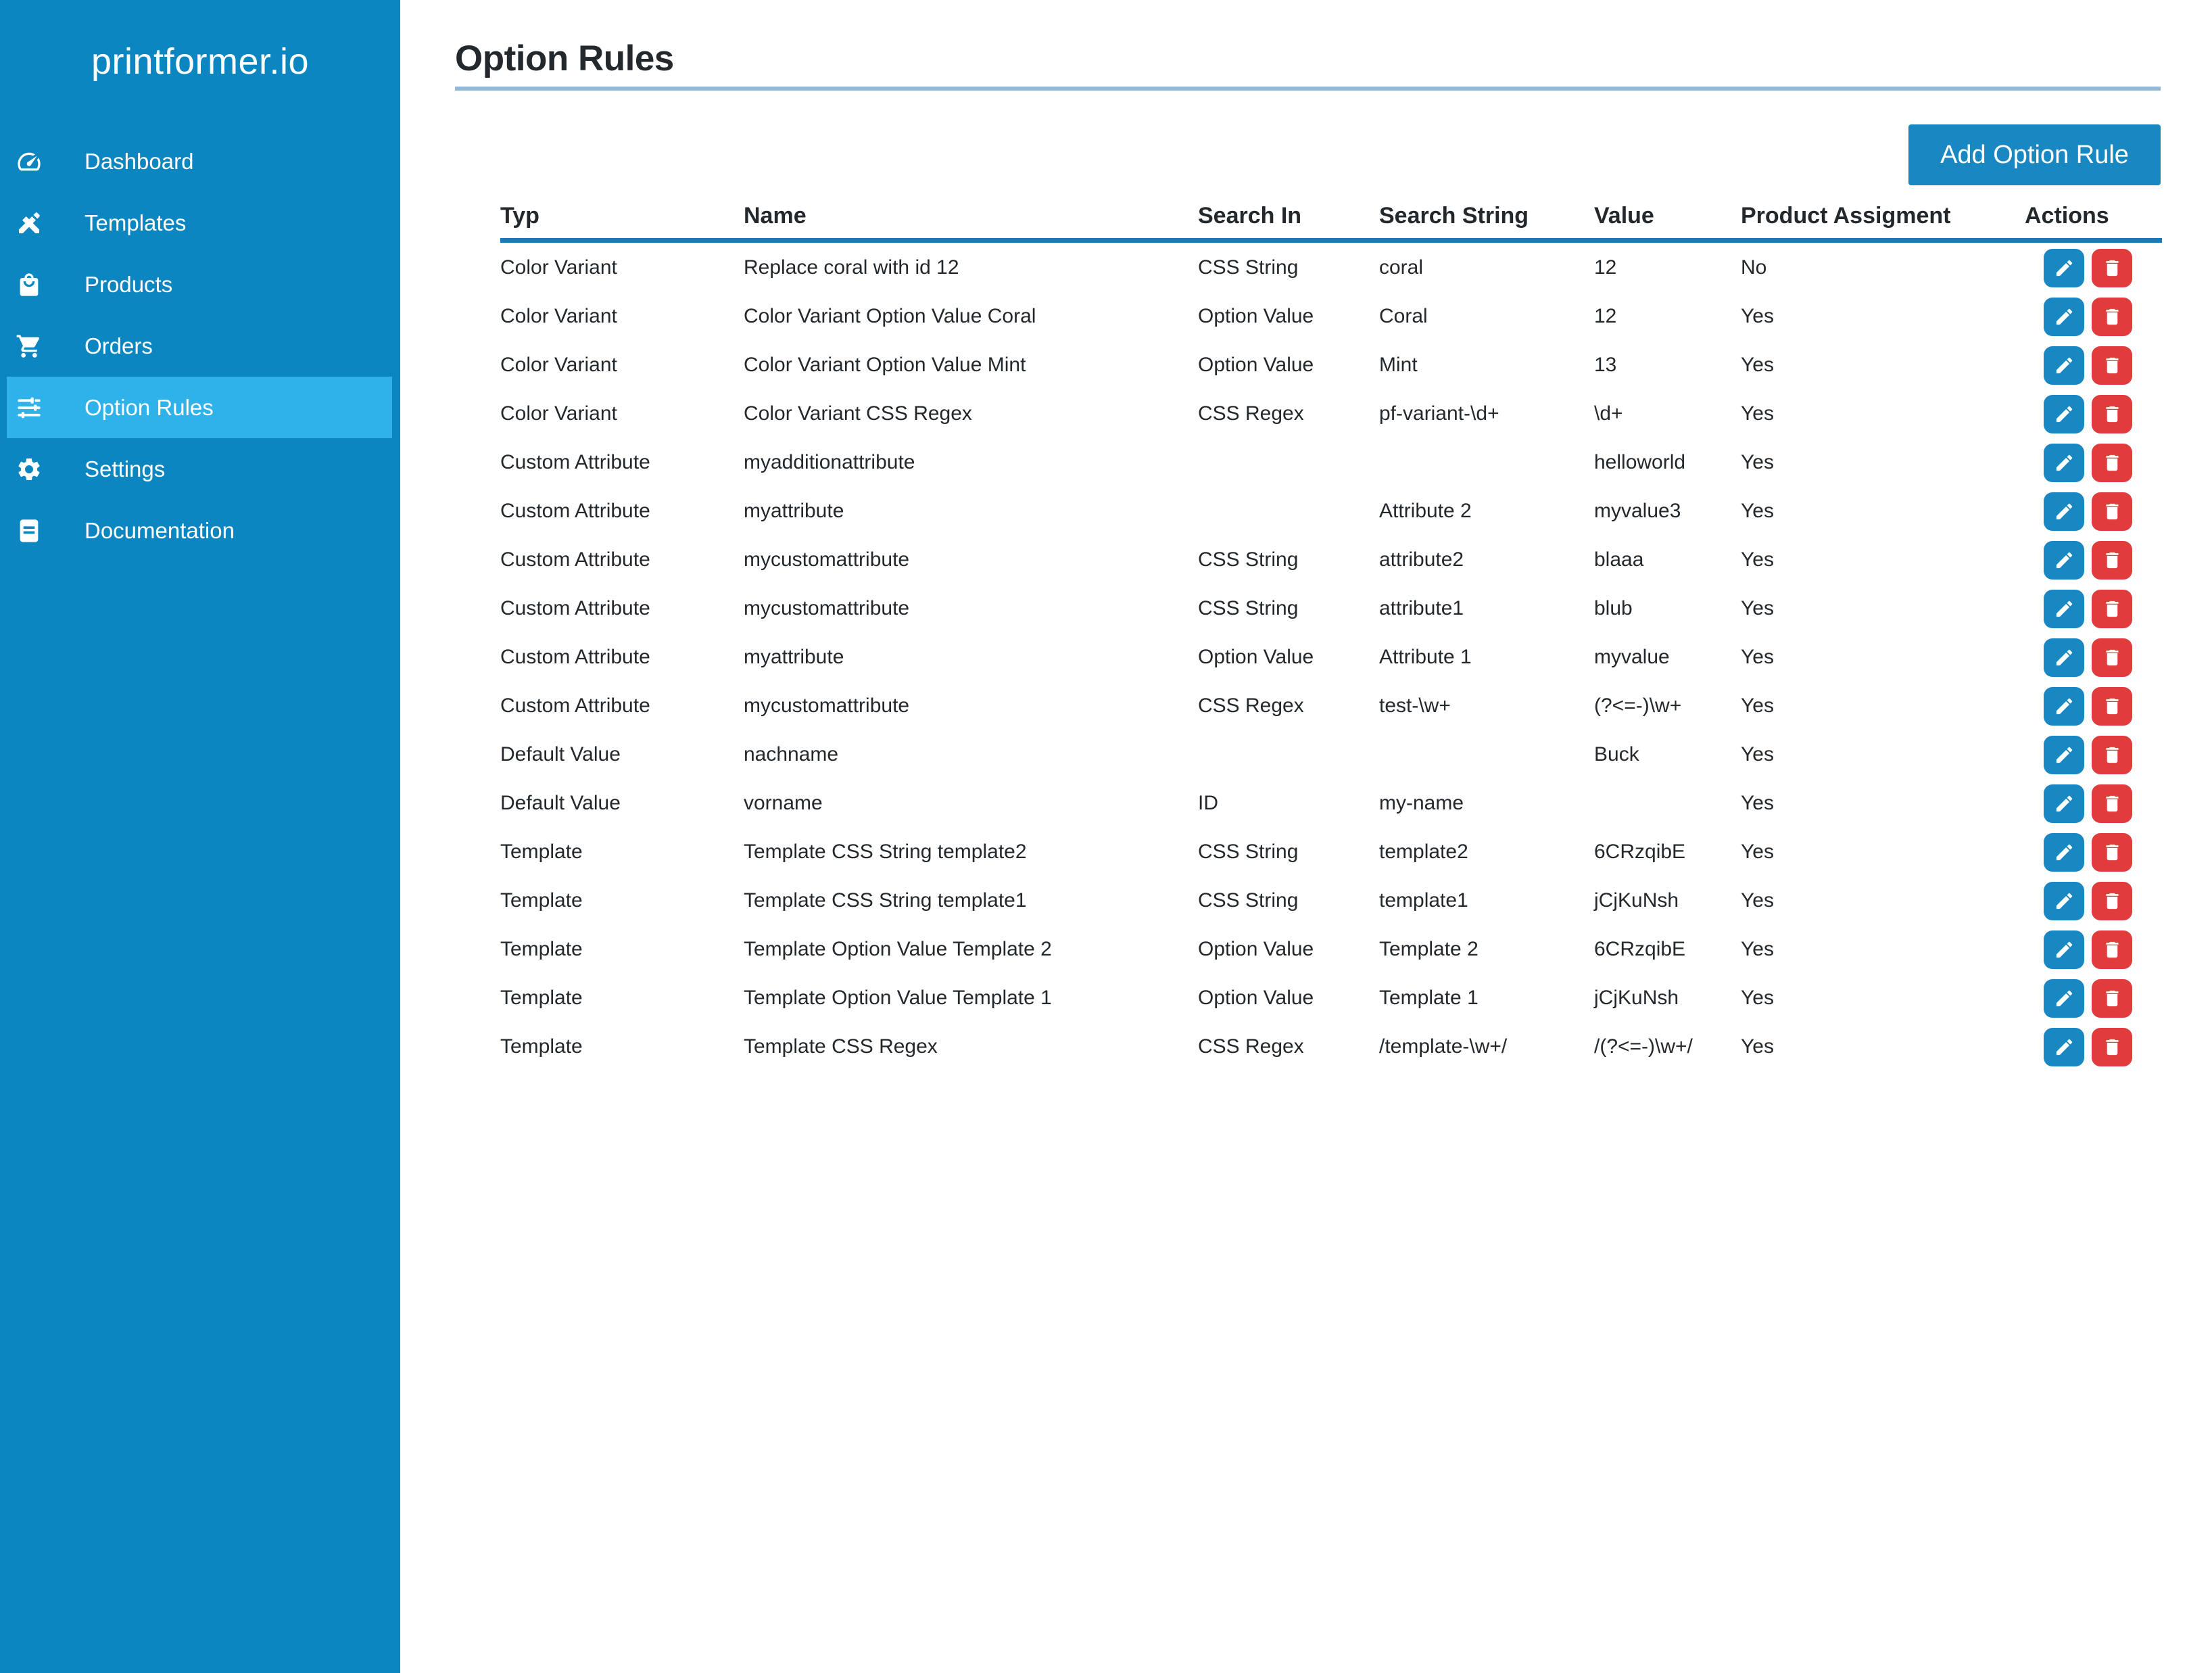 The image size is (2212, 1673). Describe the element at coordinates (1638, 511) in the screenshot. I see `cell-value: myvalue3` at that location.